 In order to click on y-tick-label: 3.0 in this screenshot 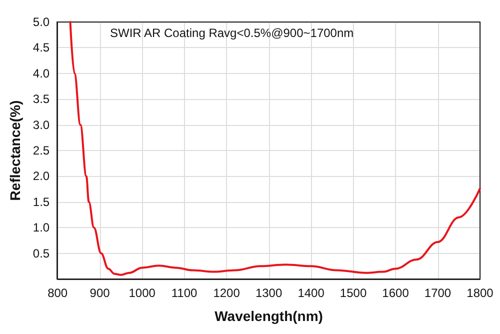, I will do `click(41, 125)`.